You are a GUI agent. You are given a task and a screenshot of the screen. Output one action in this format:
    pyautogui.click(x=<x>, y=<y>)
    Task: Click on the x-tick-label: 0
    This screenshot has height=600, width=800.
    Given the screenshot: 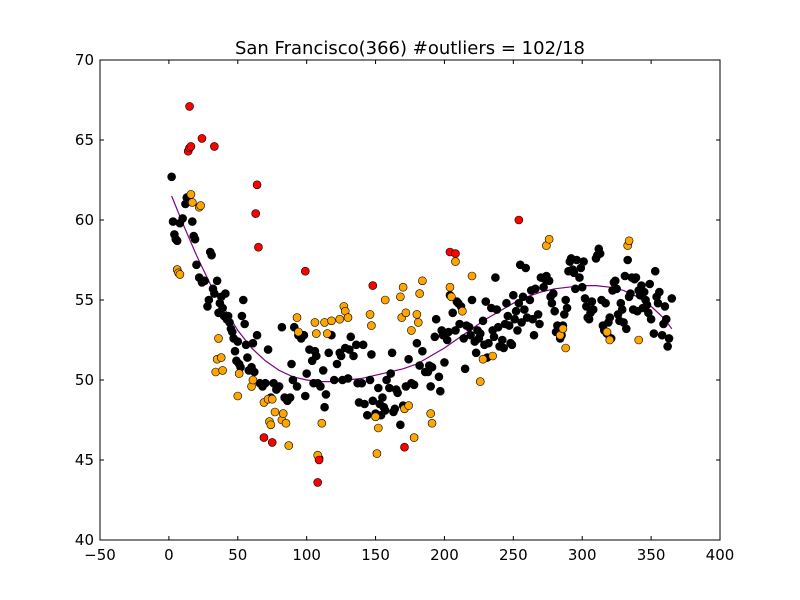 What is the action you would take?
    pyautogui.click(x=169, y=555)
    